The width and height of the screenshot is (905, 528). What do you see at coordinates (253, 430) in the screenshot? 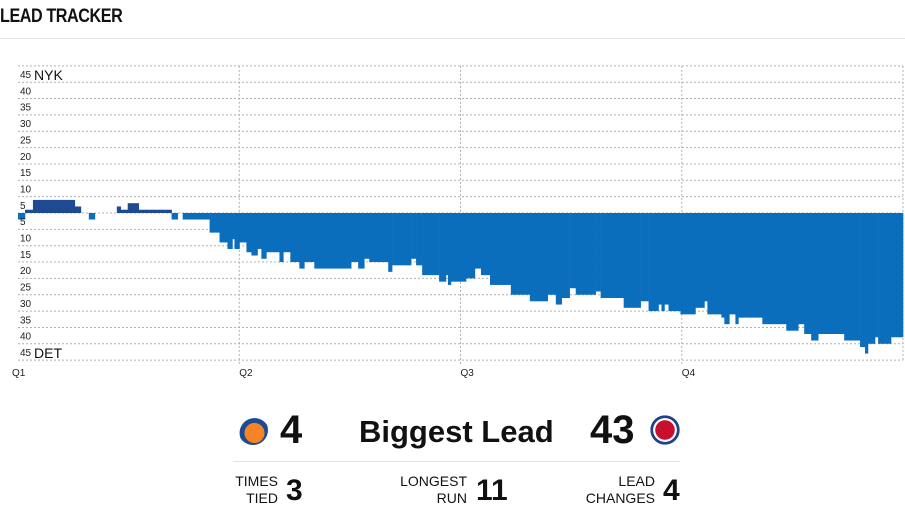
I see `knicks-logo-icon` at bounding box center [253, 430].